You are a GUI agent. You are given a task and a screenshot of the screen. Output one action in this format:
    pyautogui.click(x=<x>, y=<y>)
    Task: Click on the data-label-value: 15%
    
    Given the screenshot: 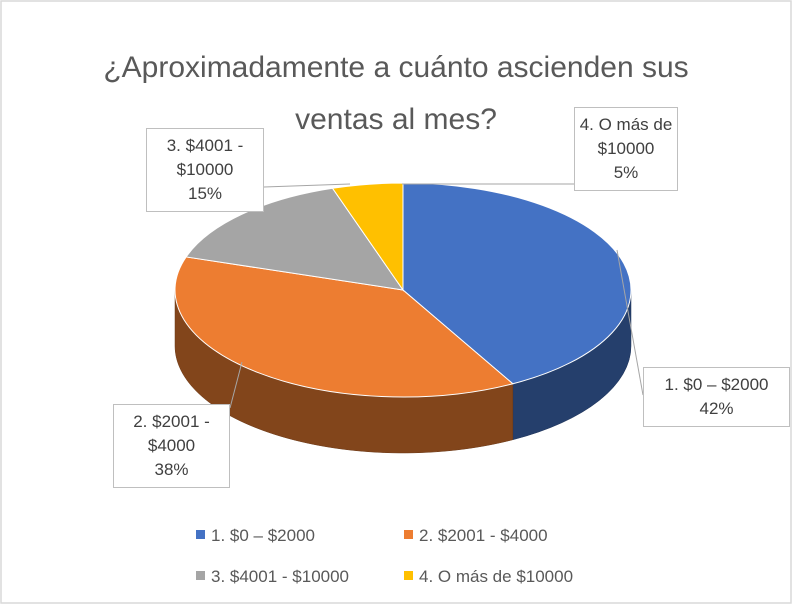 What is the action you would take?
    pyautogui.click(x=205, y=193)
    